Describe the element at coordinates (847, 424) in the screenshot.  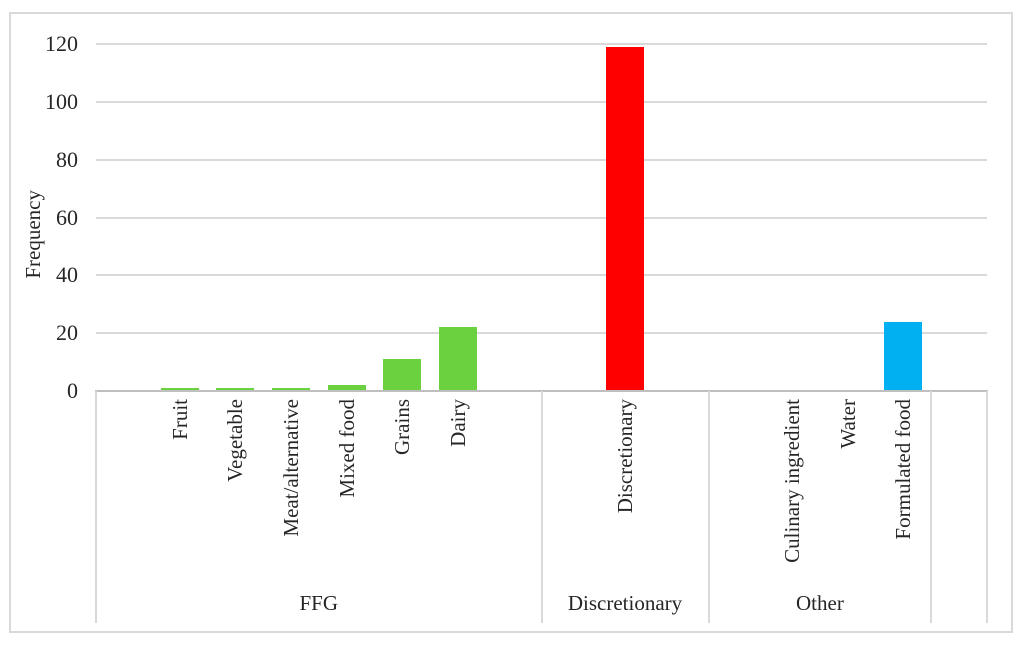
I see `category-label-water: Water` at that location.